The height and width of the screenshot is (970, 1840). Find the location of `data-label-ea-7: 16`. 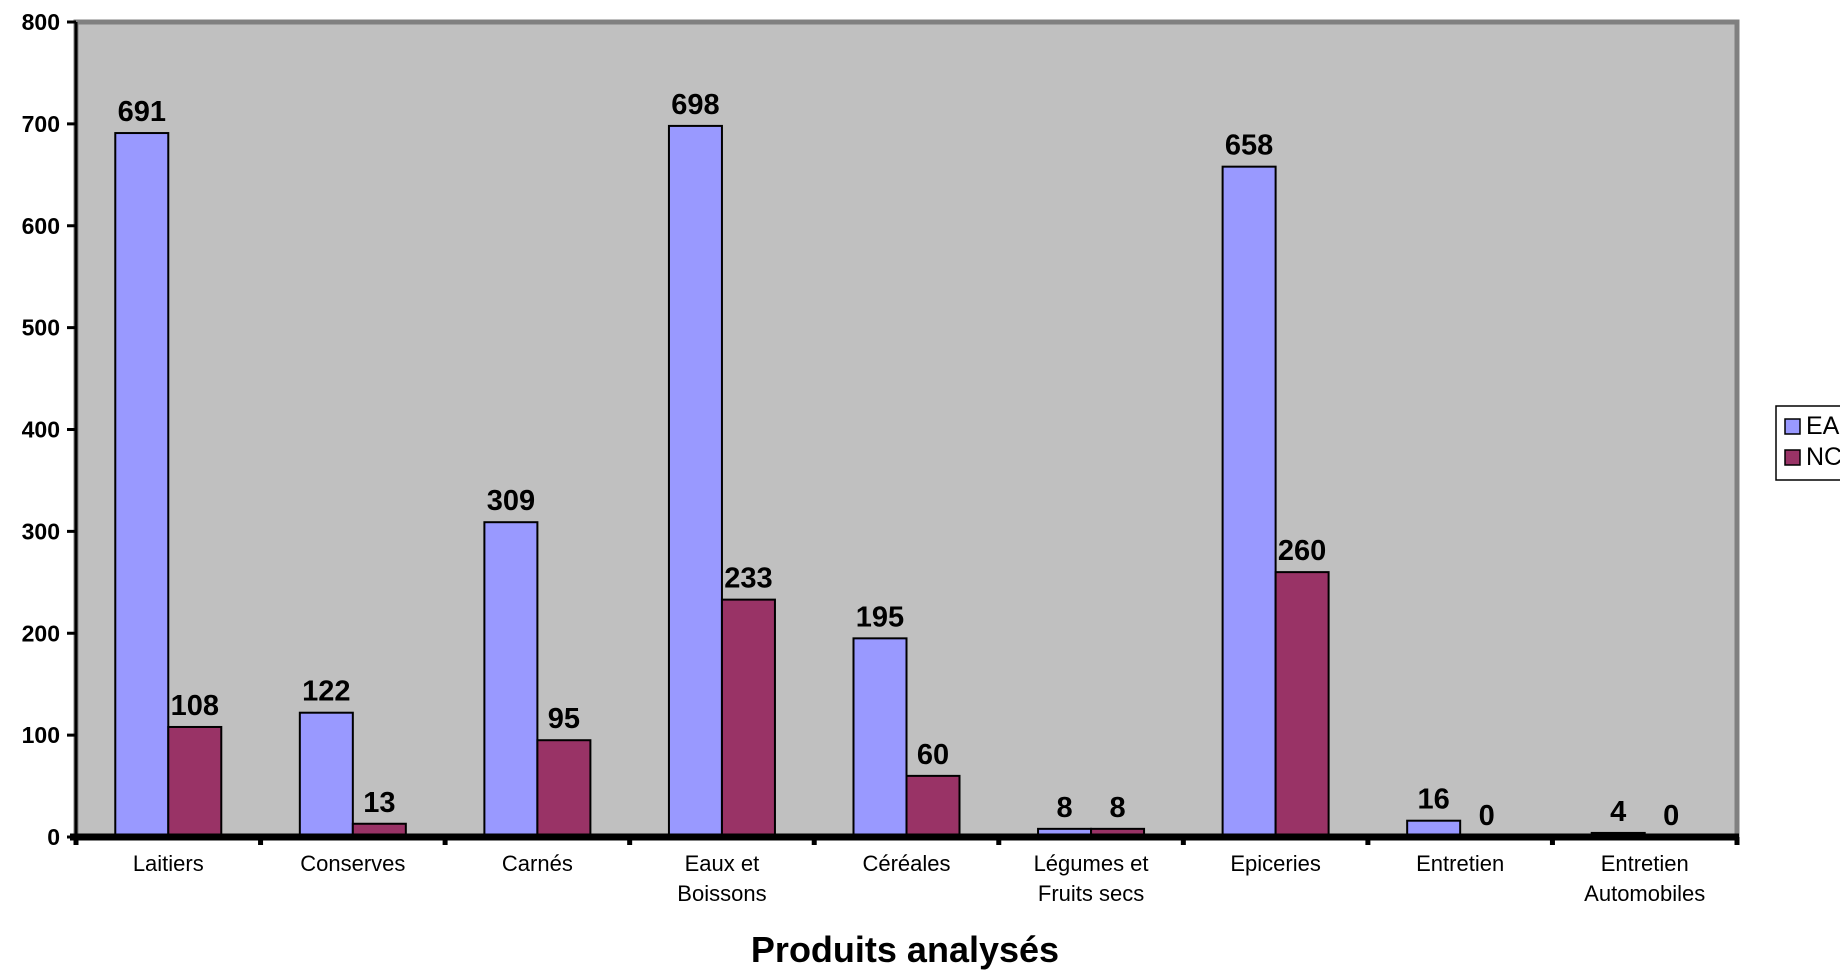

data-label-ea-7: 16 is located at coordinates (1434, 800).